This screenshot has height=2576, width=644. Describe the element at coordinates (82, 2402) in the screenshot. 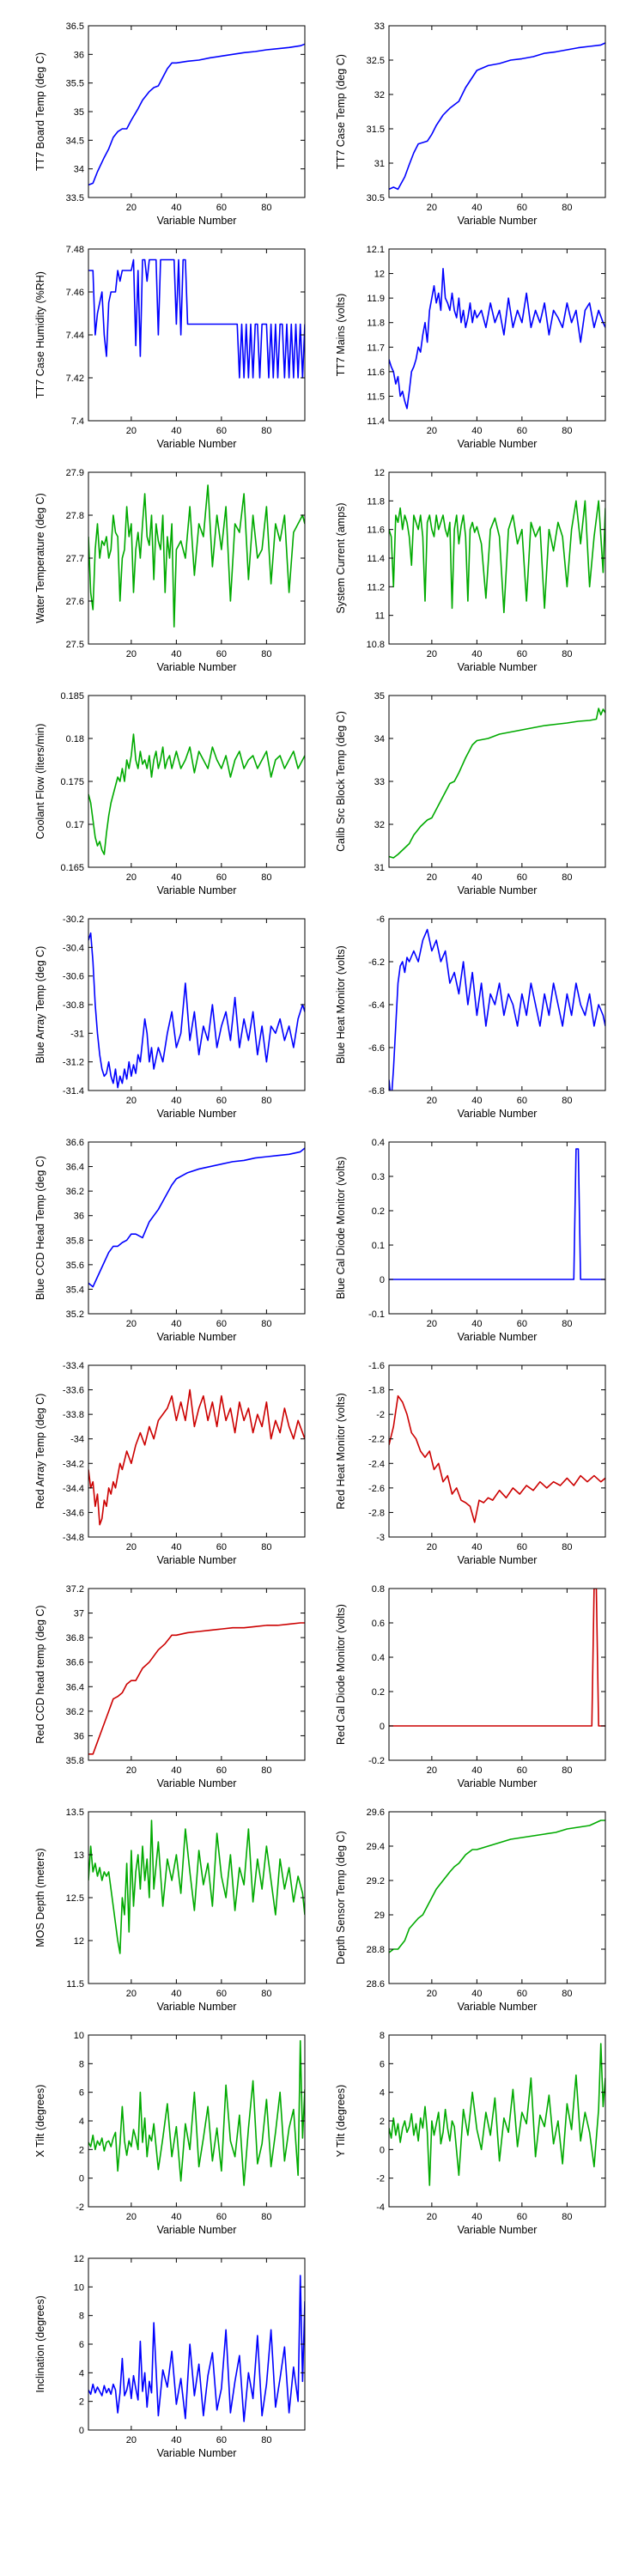

I see `y-tick-label: 2` at that location.